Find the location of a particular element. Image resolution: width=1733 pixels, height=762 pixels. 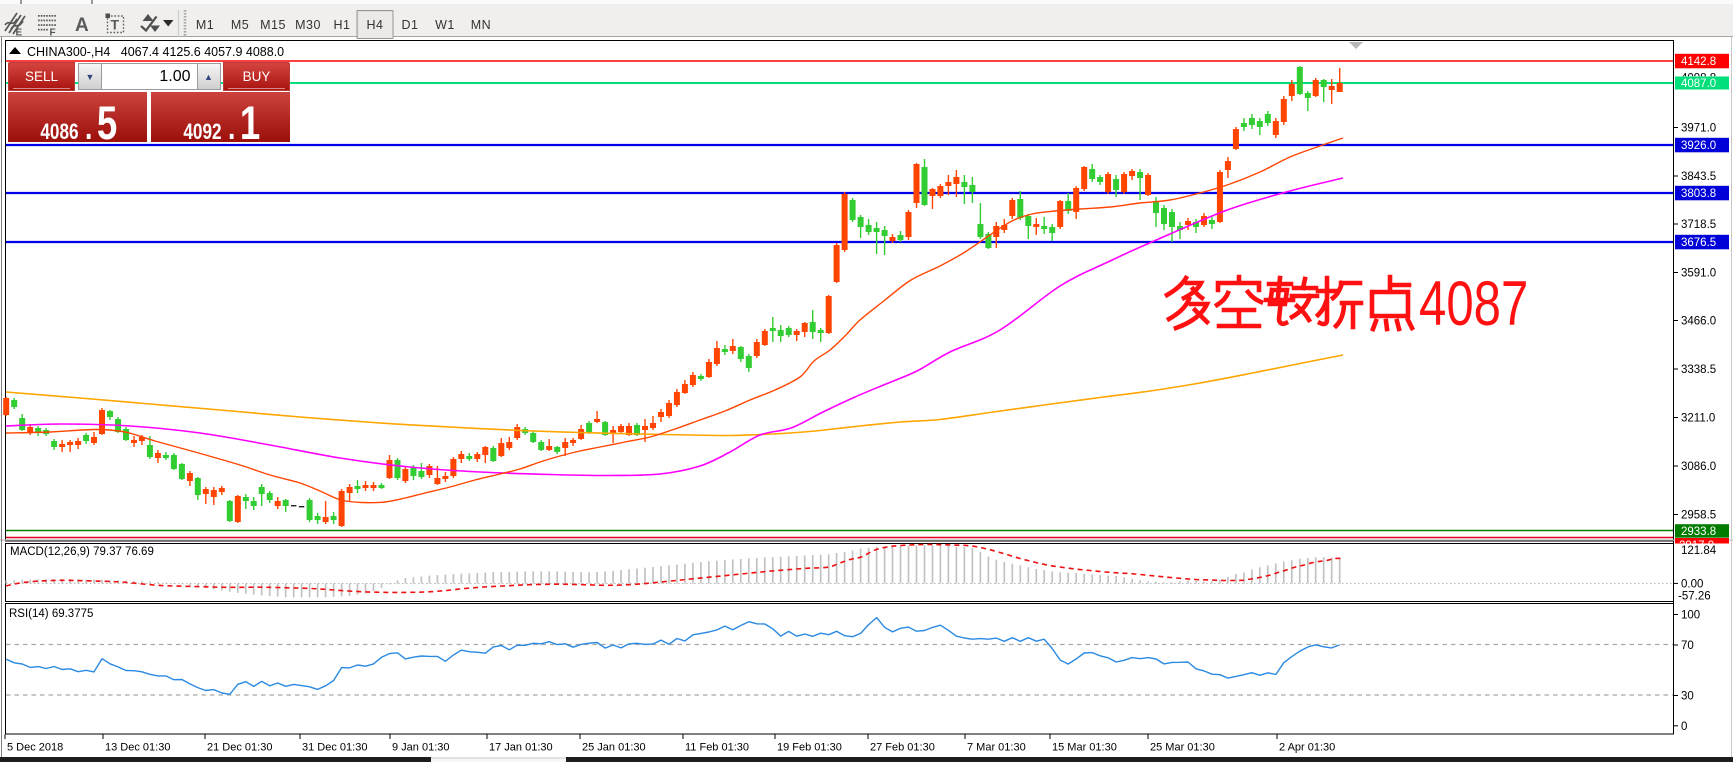

svg-text: 121.84 is located at coordinates (1699, 551).